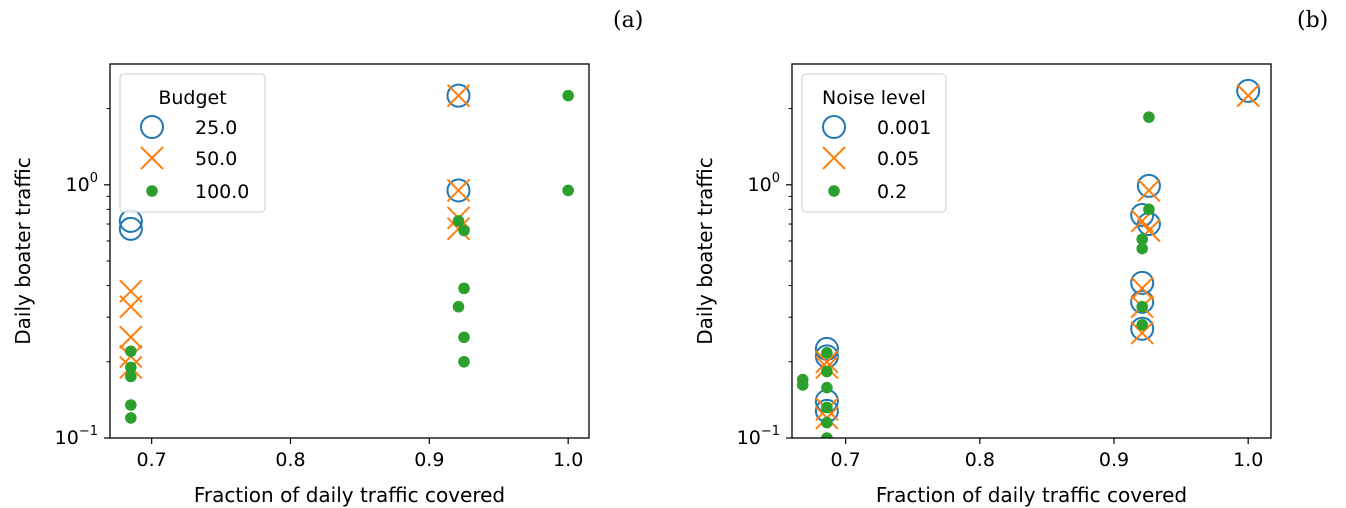 This screenshot has height=508, width=1346. What do you see at coordinates (222, 192) in the screenshot?
I see `legend-label-3: 100.0` at bounding box center [222, 192].